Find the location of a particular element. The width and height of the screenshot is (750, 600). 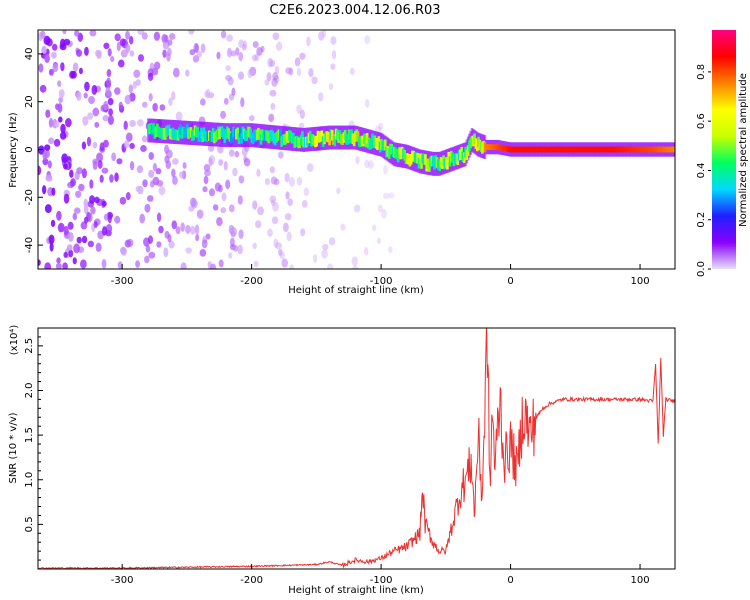

spectrogram-x-axis-label: Height of straight line (km) is located at coordinates (356, 290).